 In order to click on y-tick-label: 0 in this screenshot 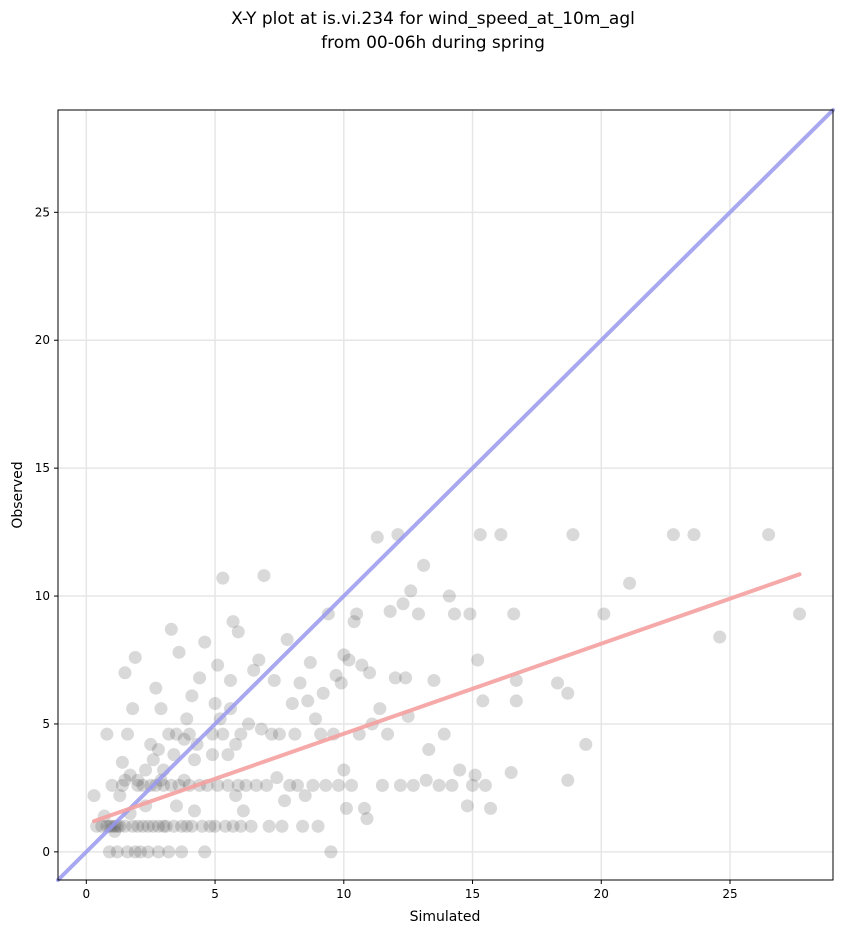, I will do `click(46, 852)`.